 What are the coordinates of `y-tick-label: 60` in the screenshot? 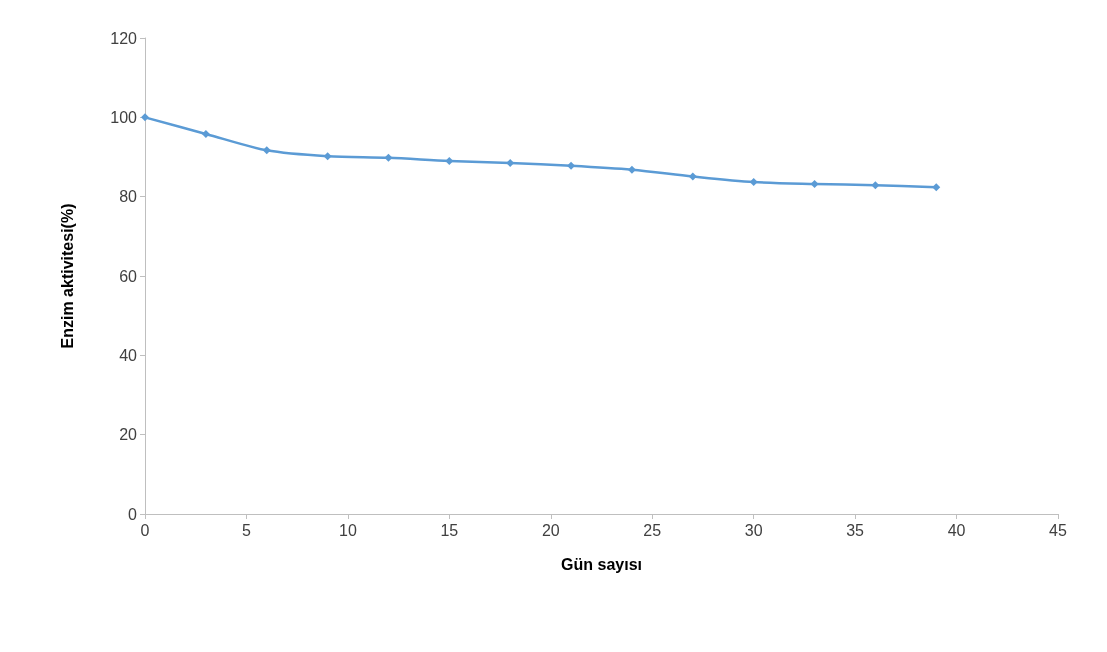 It's located at (128, 276).